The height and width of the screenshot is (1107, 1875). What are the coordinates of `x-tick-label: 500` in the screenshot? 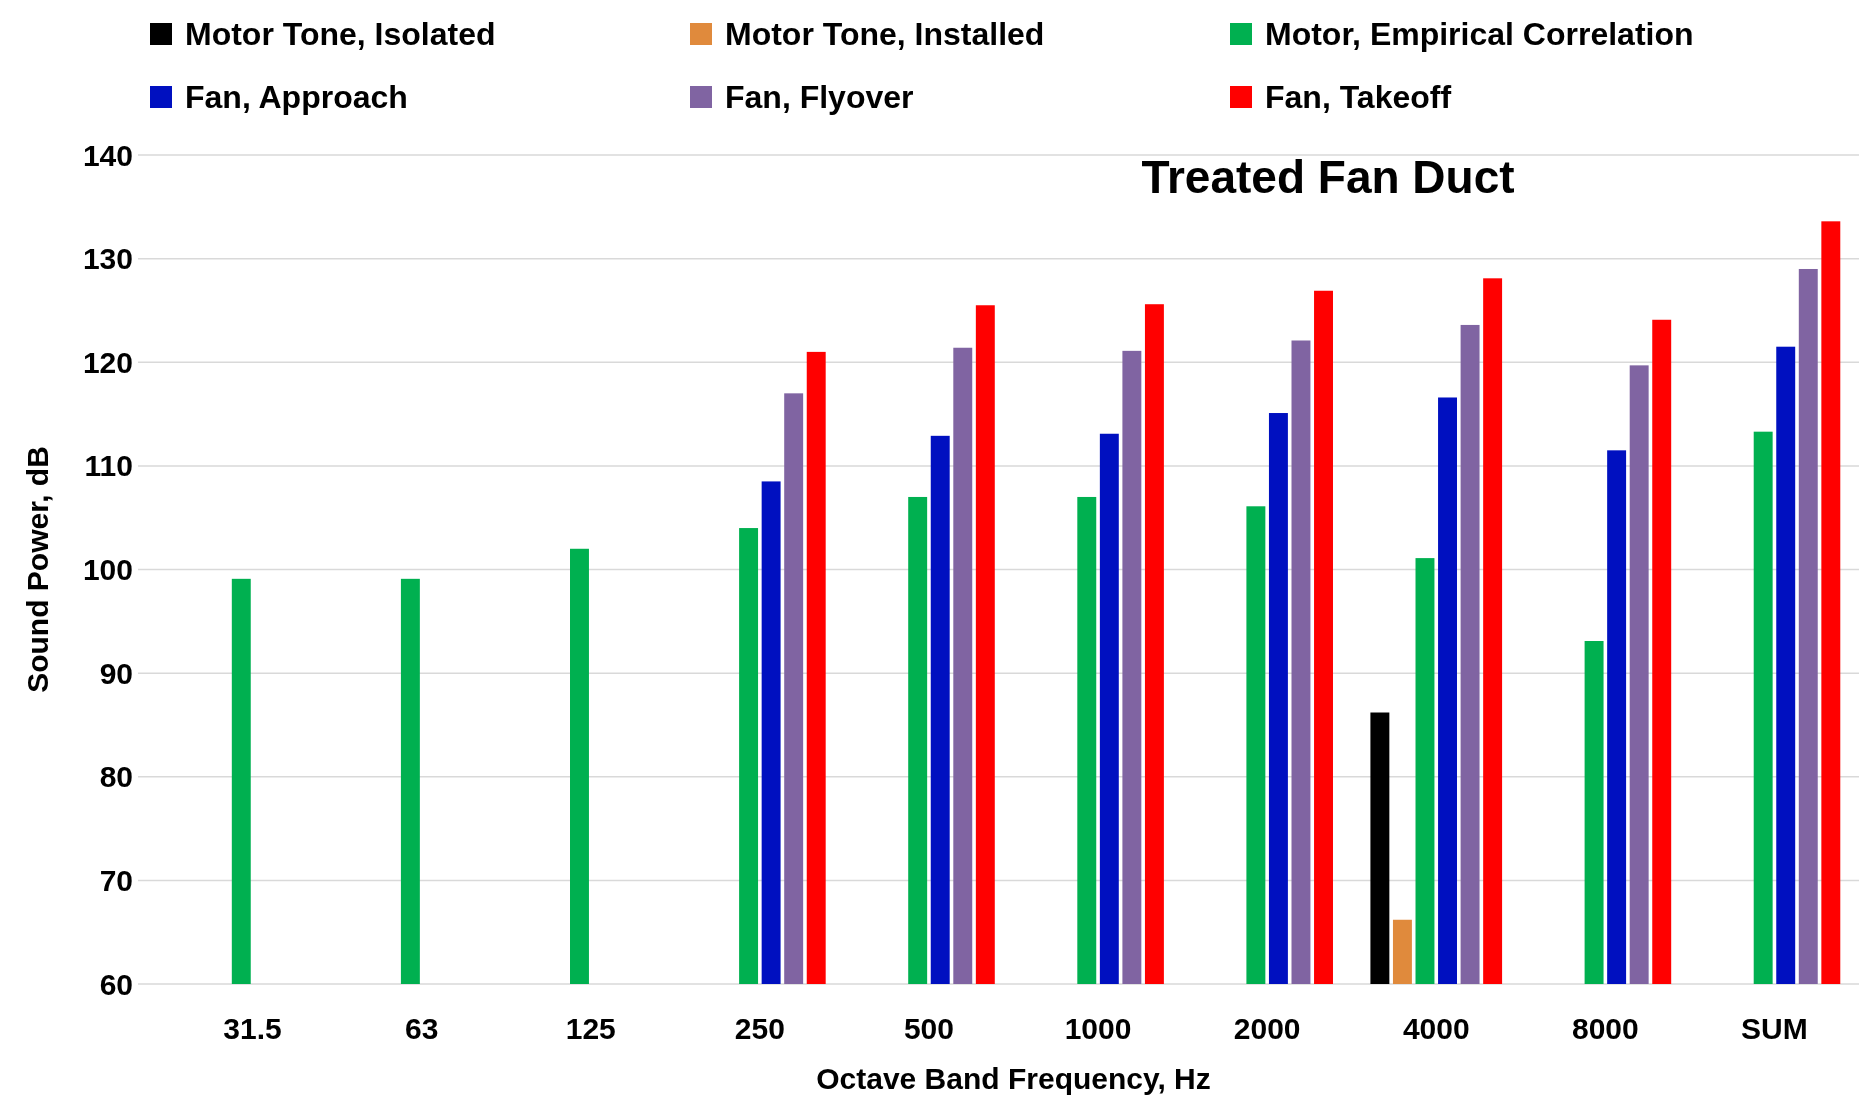 It's located at (928, 1028).